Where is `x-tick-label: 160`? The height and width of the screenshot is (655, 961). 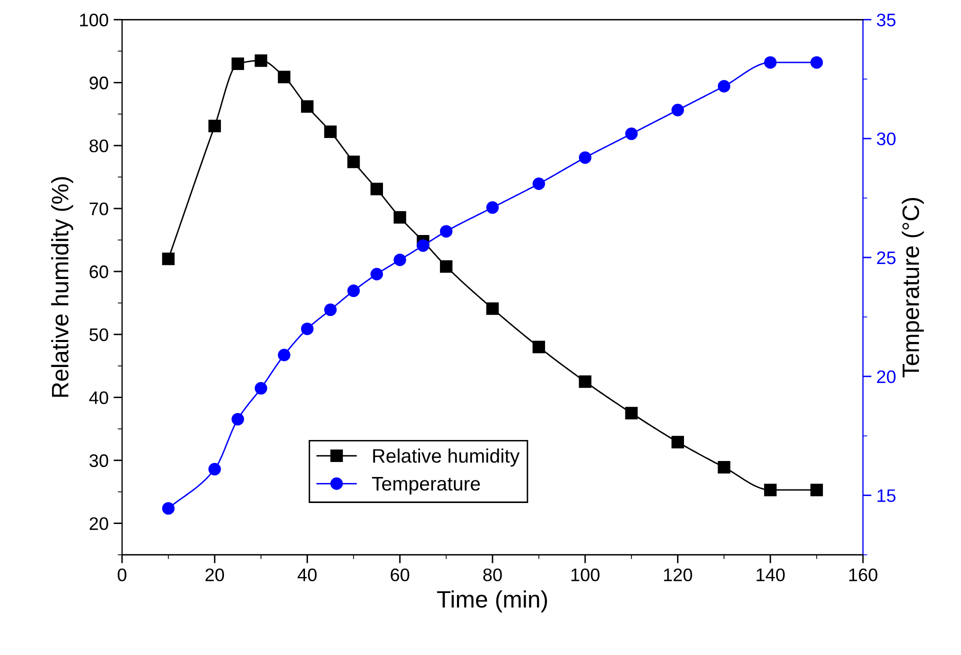
x-tick-label: 160 is located at coordinates (863, 575).